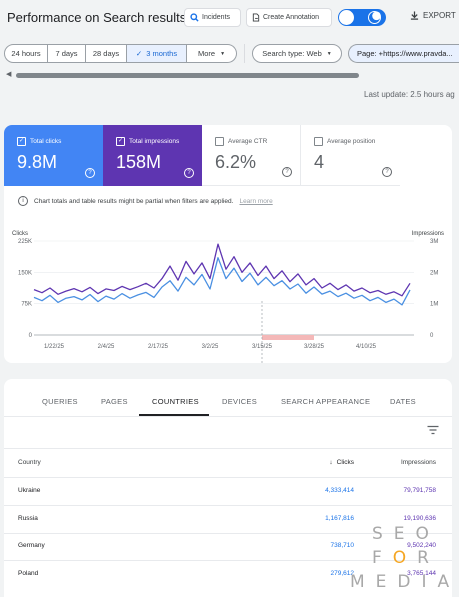 This screenshot has height=597, width=459. What do you see at coordinates (256, 201) in the screenshot?
I see `learn-more-link: Learn more` at bounding box center [256, 201].